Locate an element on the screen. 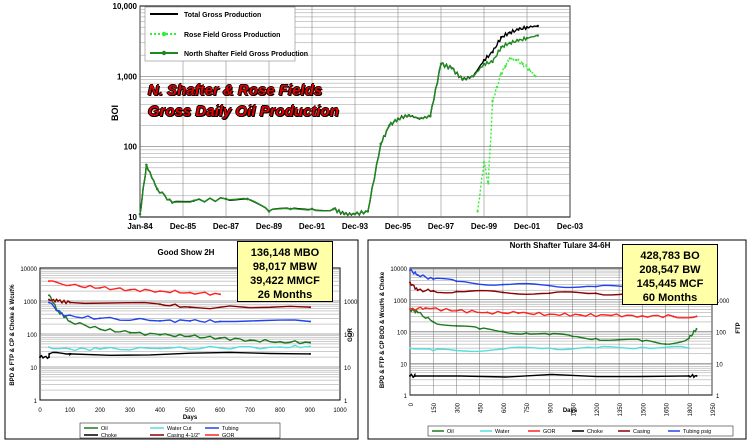 This screenshot has height=443, width=750. good-show-y2-tick-label: 1000 is located at coordinates (351, 303).